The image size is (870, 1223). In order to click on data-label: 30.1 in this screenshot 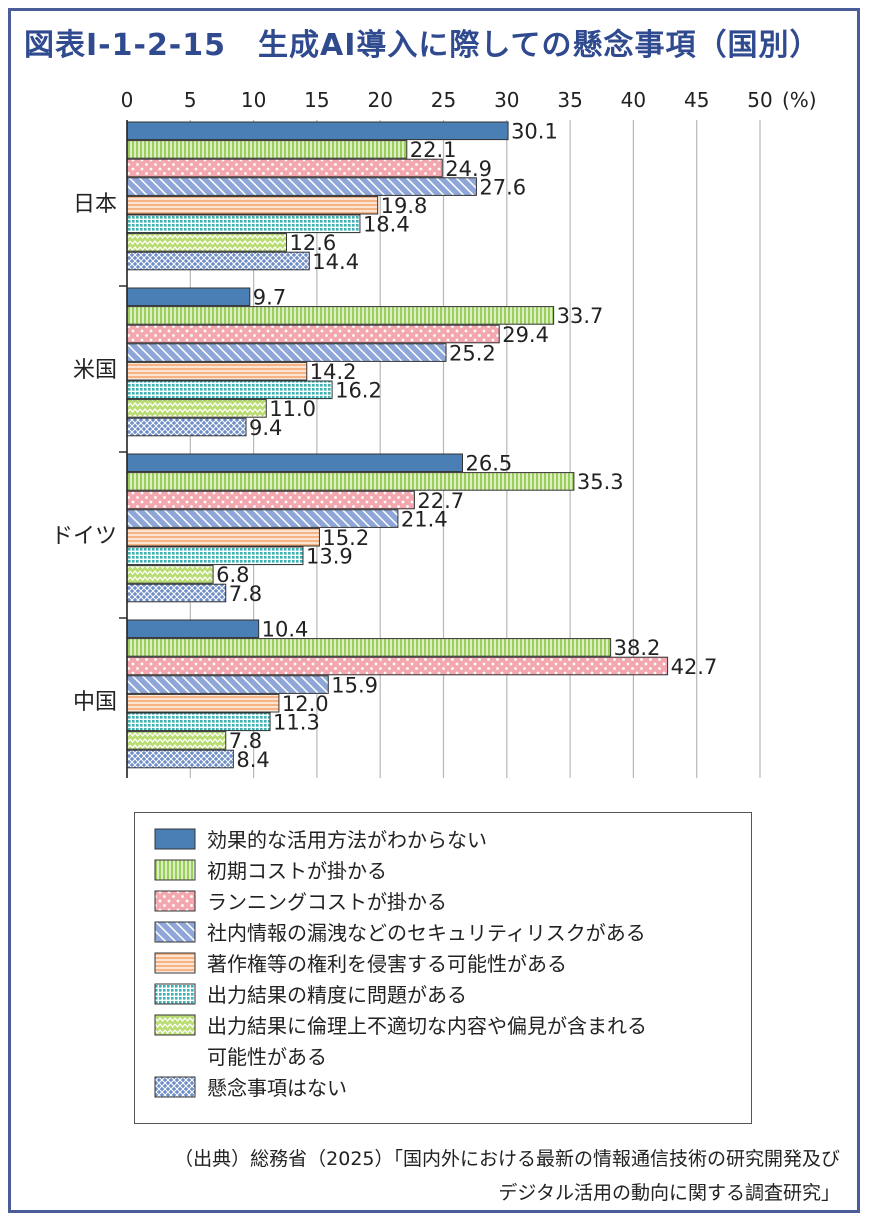, I will do `click(534, 132)`.